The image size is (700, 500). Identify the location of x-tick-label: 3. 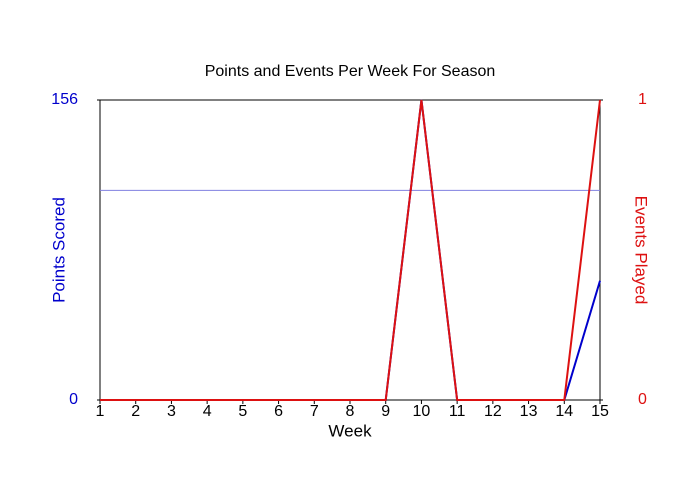
(171, 411).